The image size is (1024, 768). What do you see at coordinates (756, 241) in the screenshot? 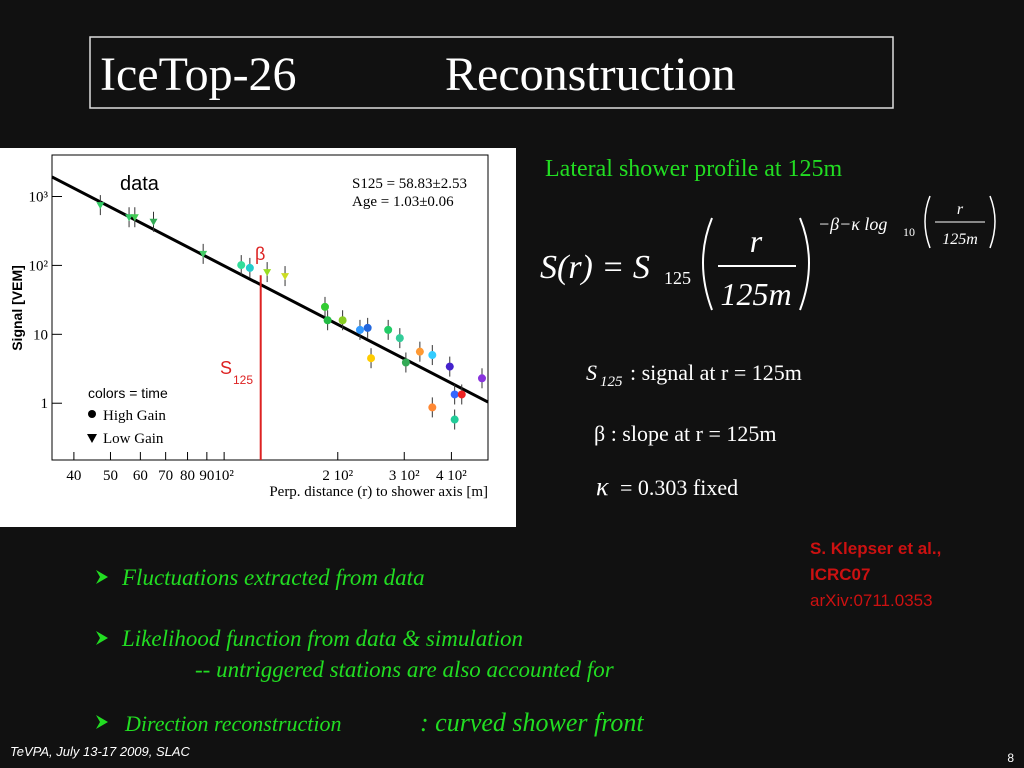
I see `formula-num: r` at bounding box center [756, 241].